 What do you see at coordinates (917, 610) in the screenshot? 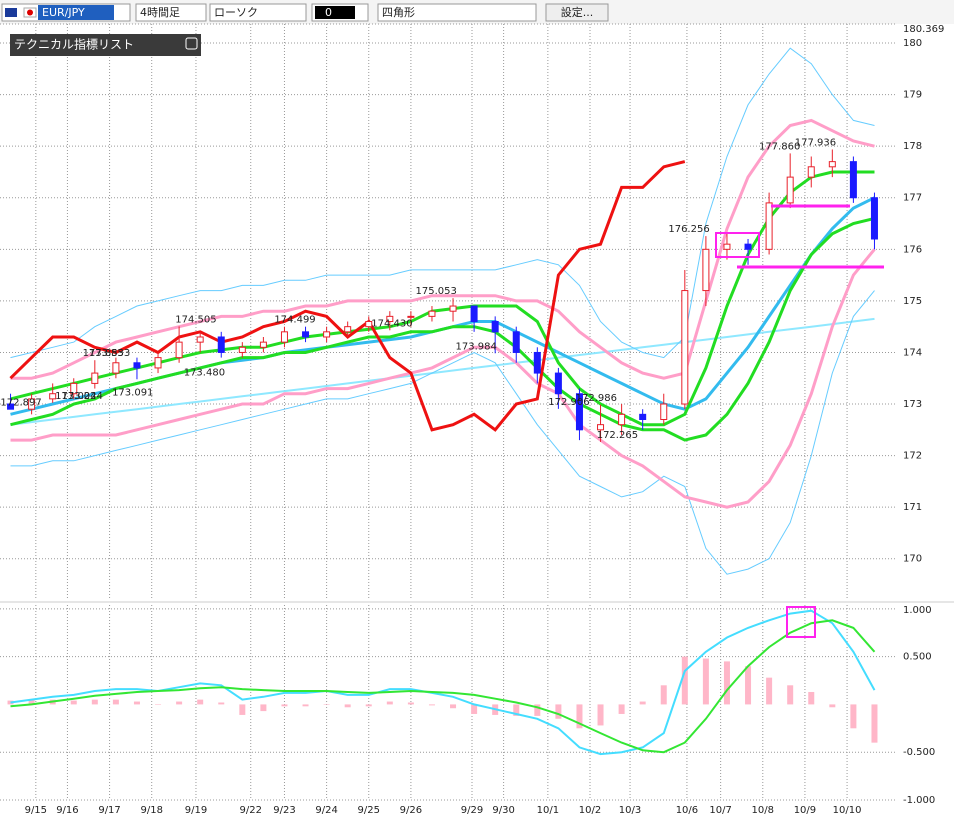
I see `y-tick-label: 1.000` at bounding box center [917, 610].